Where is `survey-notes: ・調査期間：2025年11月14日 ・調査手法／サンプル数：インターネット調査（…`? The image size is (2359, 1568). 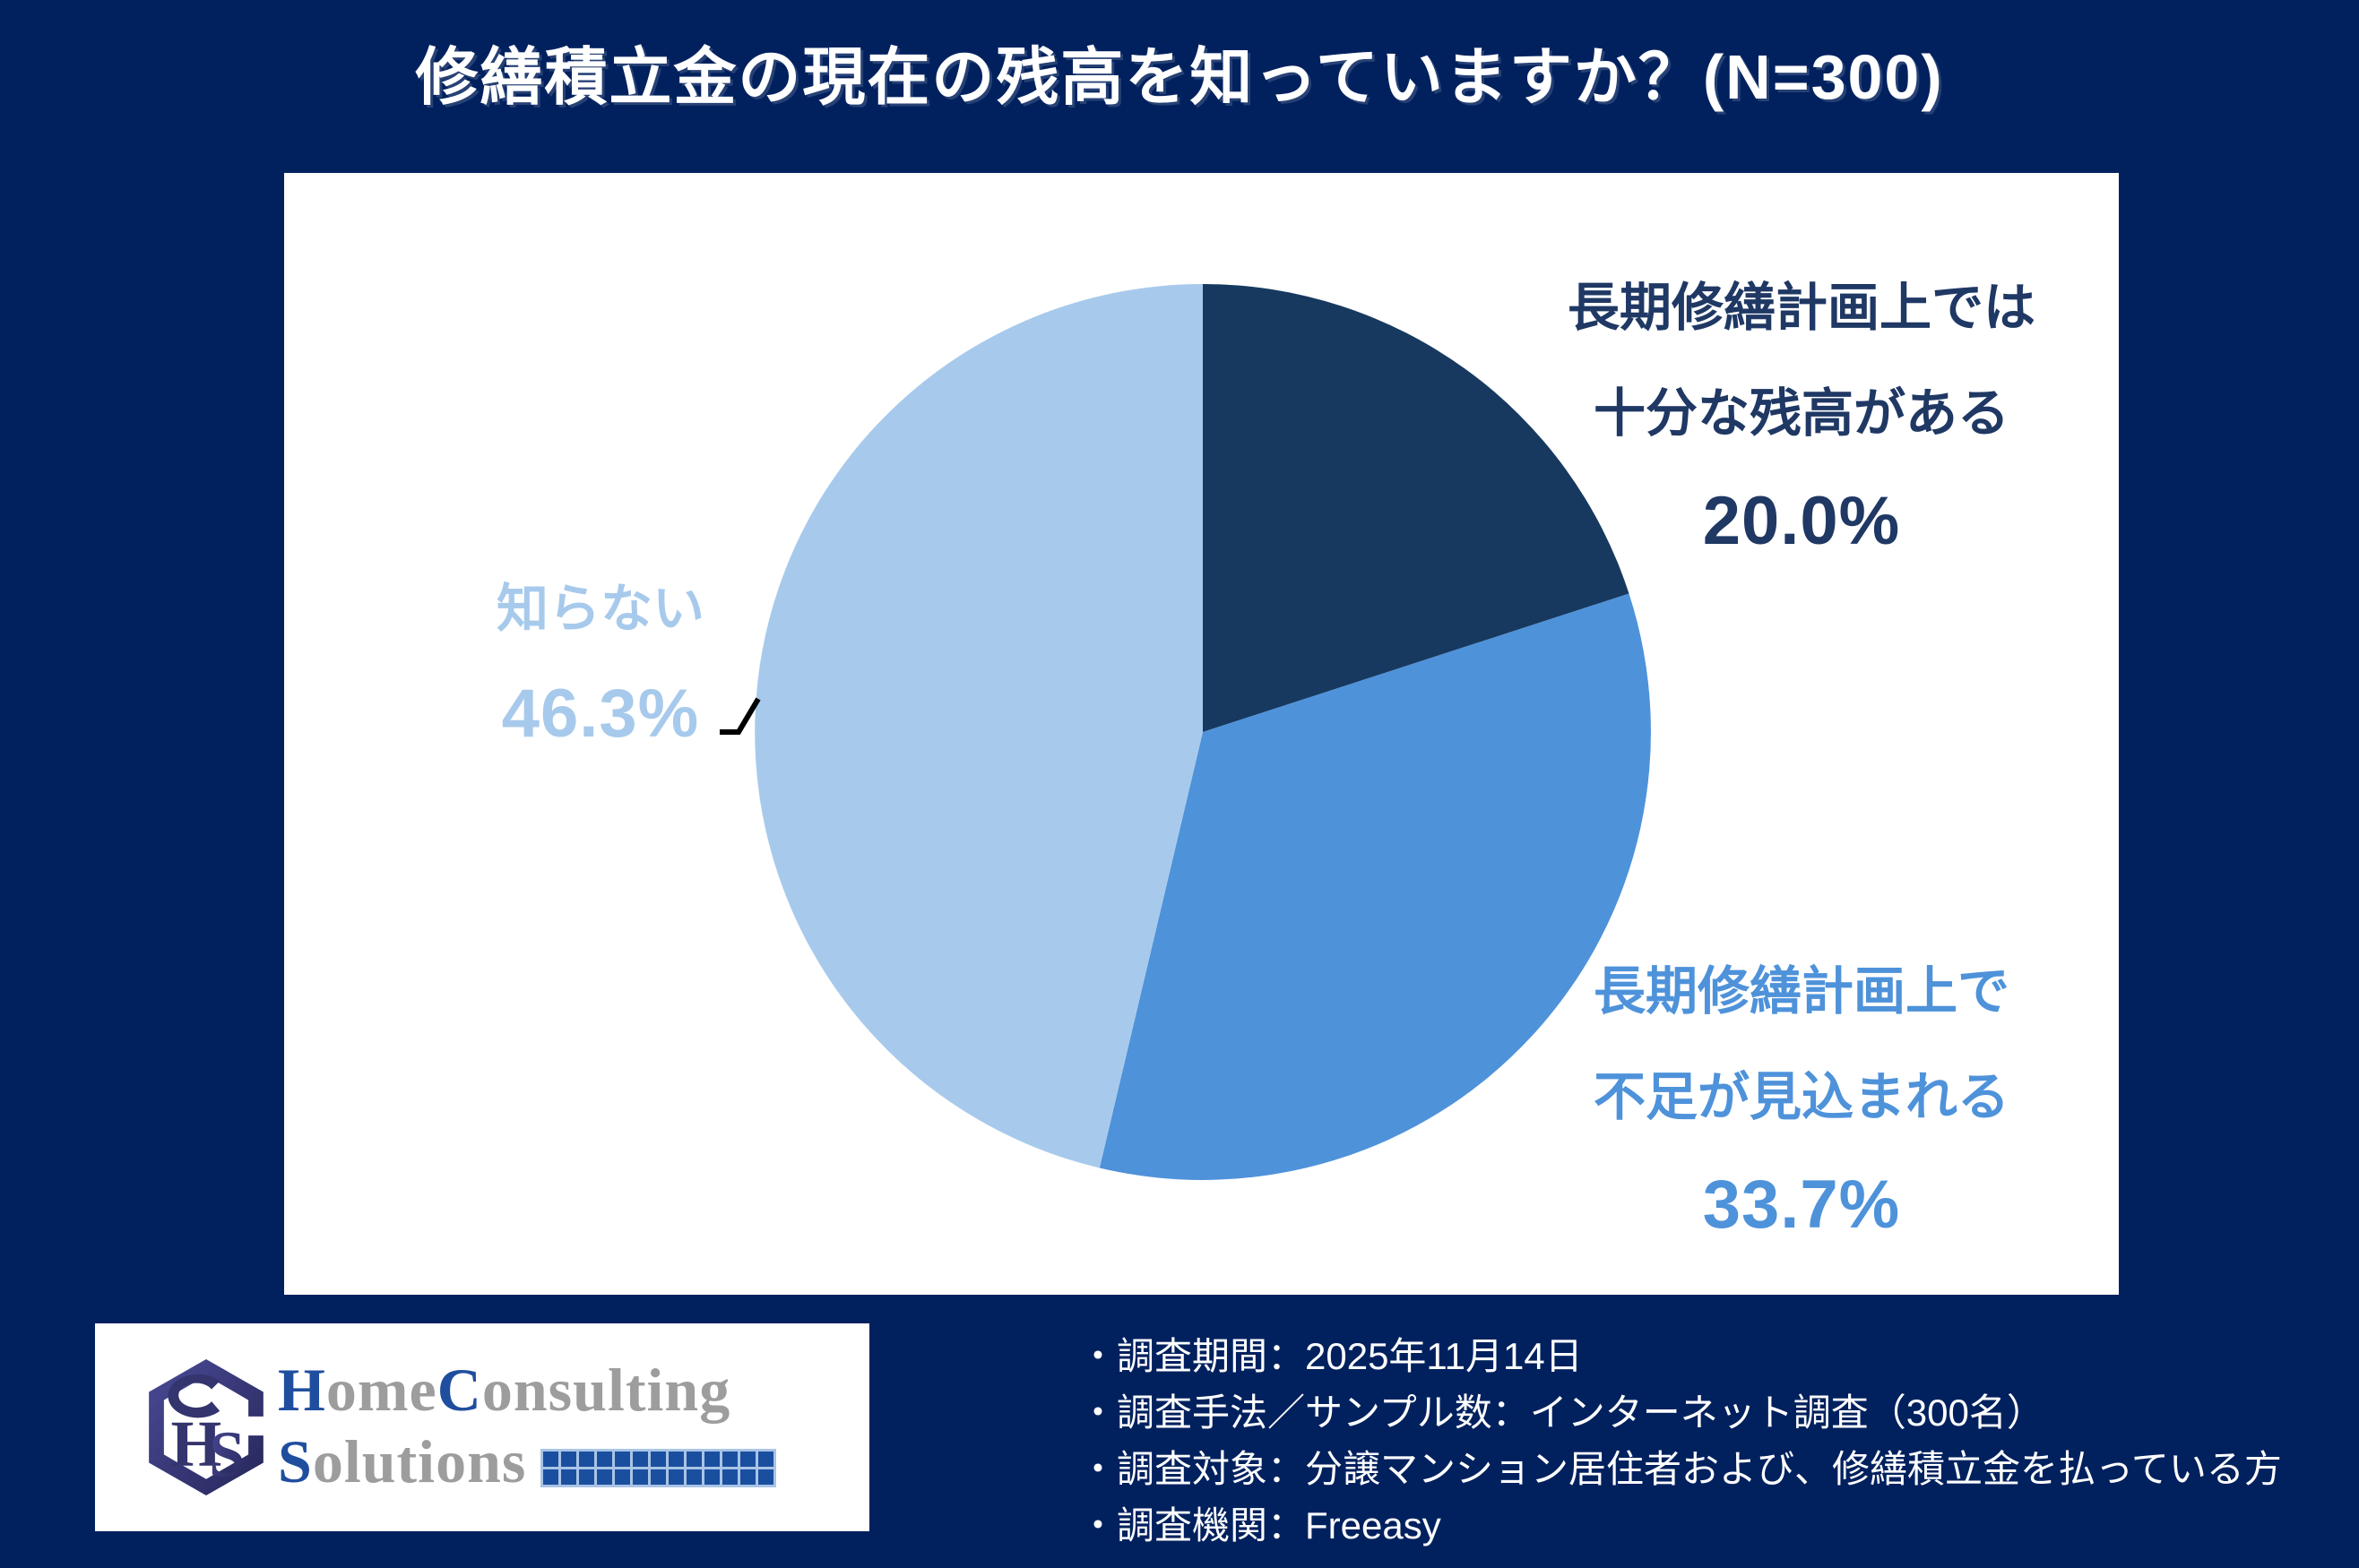 survey-notes: ・調査期間：2025年11月14日 ・調査手法／サンプル数：インターネット調査（… is located at coordinates (1681, 1441).